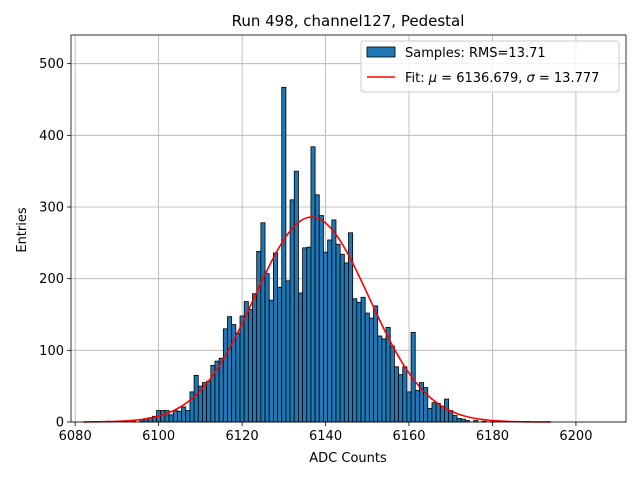 The height and width of the screenshot is (480, 640). What do you see at coordinates (348, 458) in the screenshot?
I see `x-axis-label: ADC Counts` at bounding box center [348, 458].